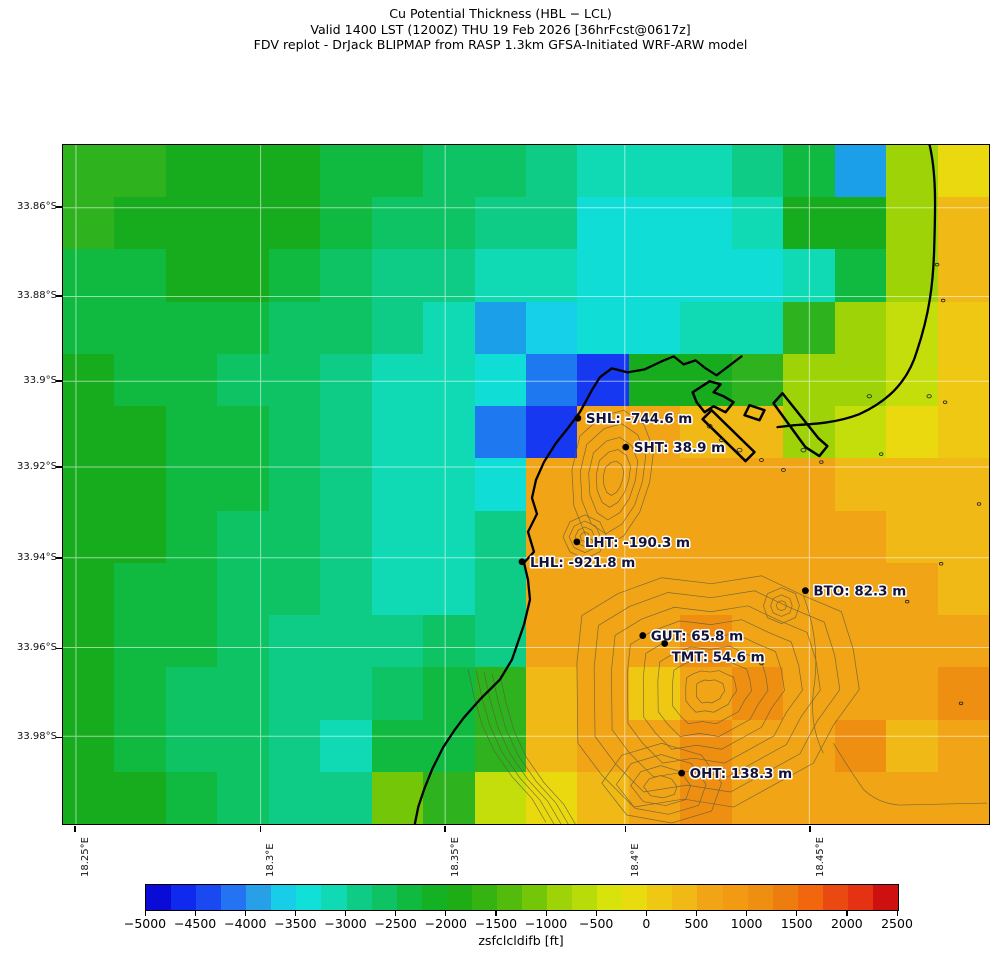  I want to click on y-tick-label: 33.94°S, so click(37, 557).